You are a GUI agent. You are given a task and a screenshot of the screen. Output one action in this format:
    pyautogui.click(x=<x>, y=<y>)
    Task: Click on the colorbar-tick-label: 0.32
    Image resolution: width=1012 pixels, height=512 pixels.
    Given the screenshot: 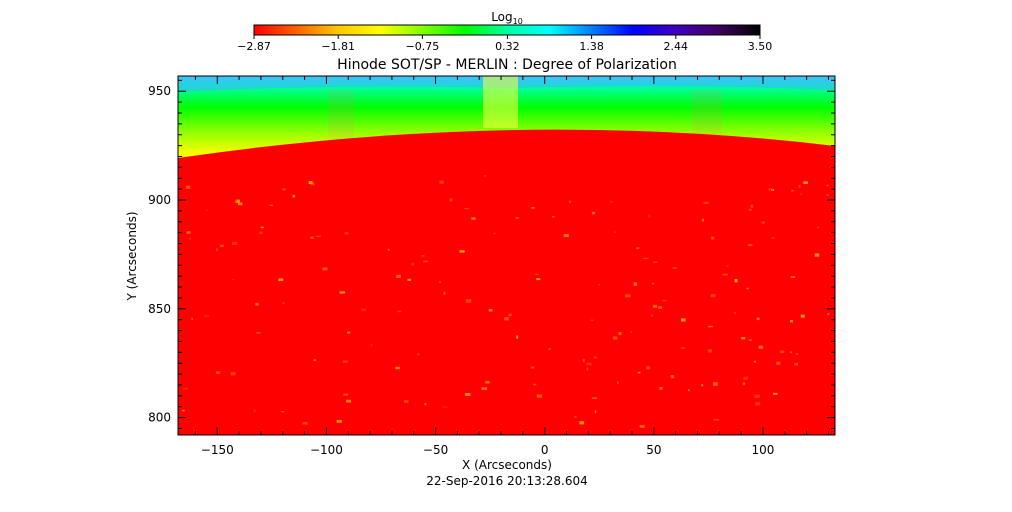 What is the action you would take?
    pyautogui.click(x=507, y=46)
    